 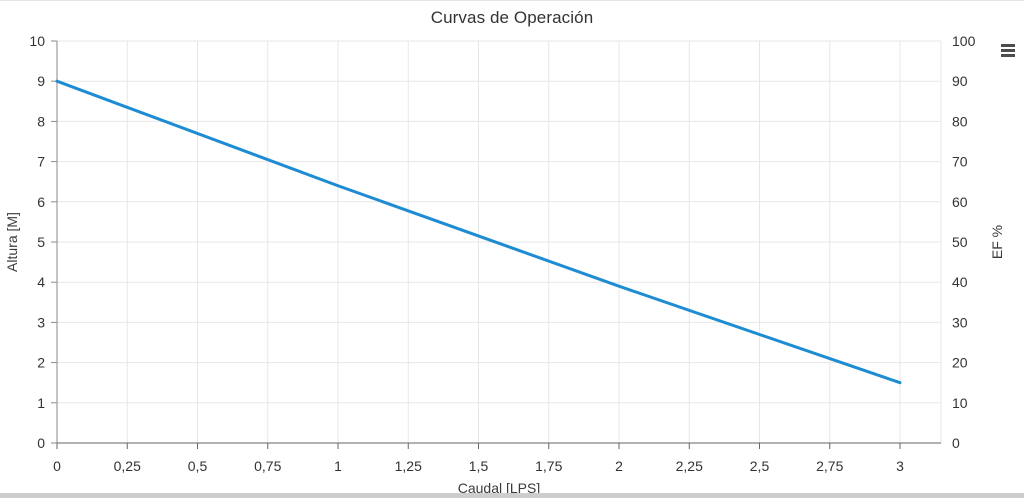 I want to click on y-axis-title-left: Altura [M], so click(x=12, y=242).